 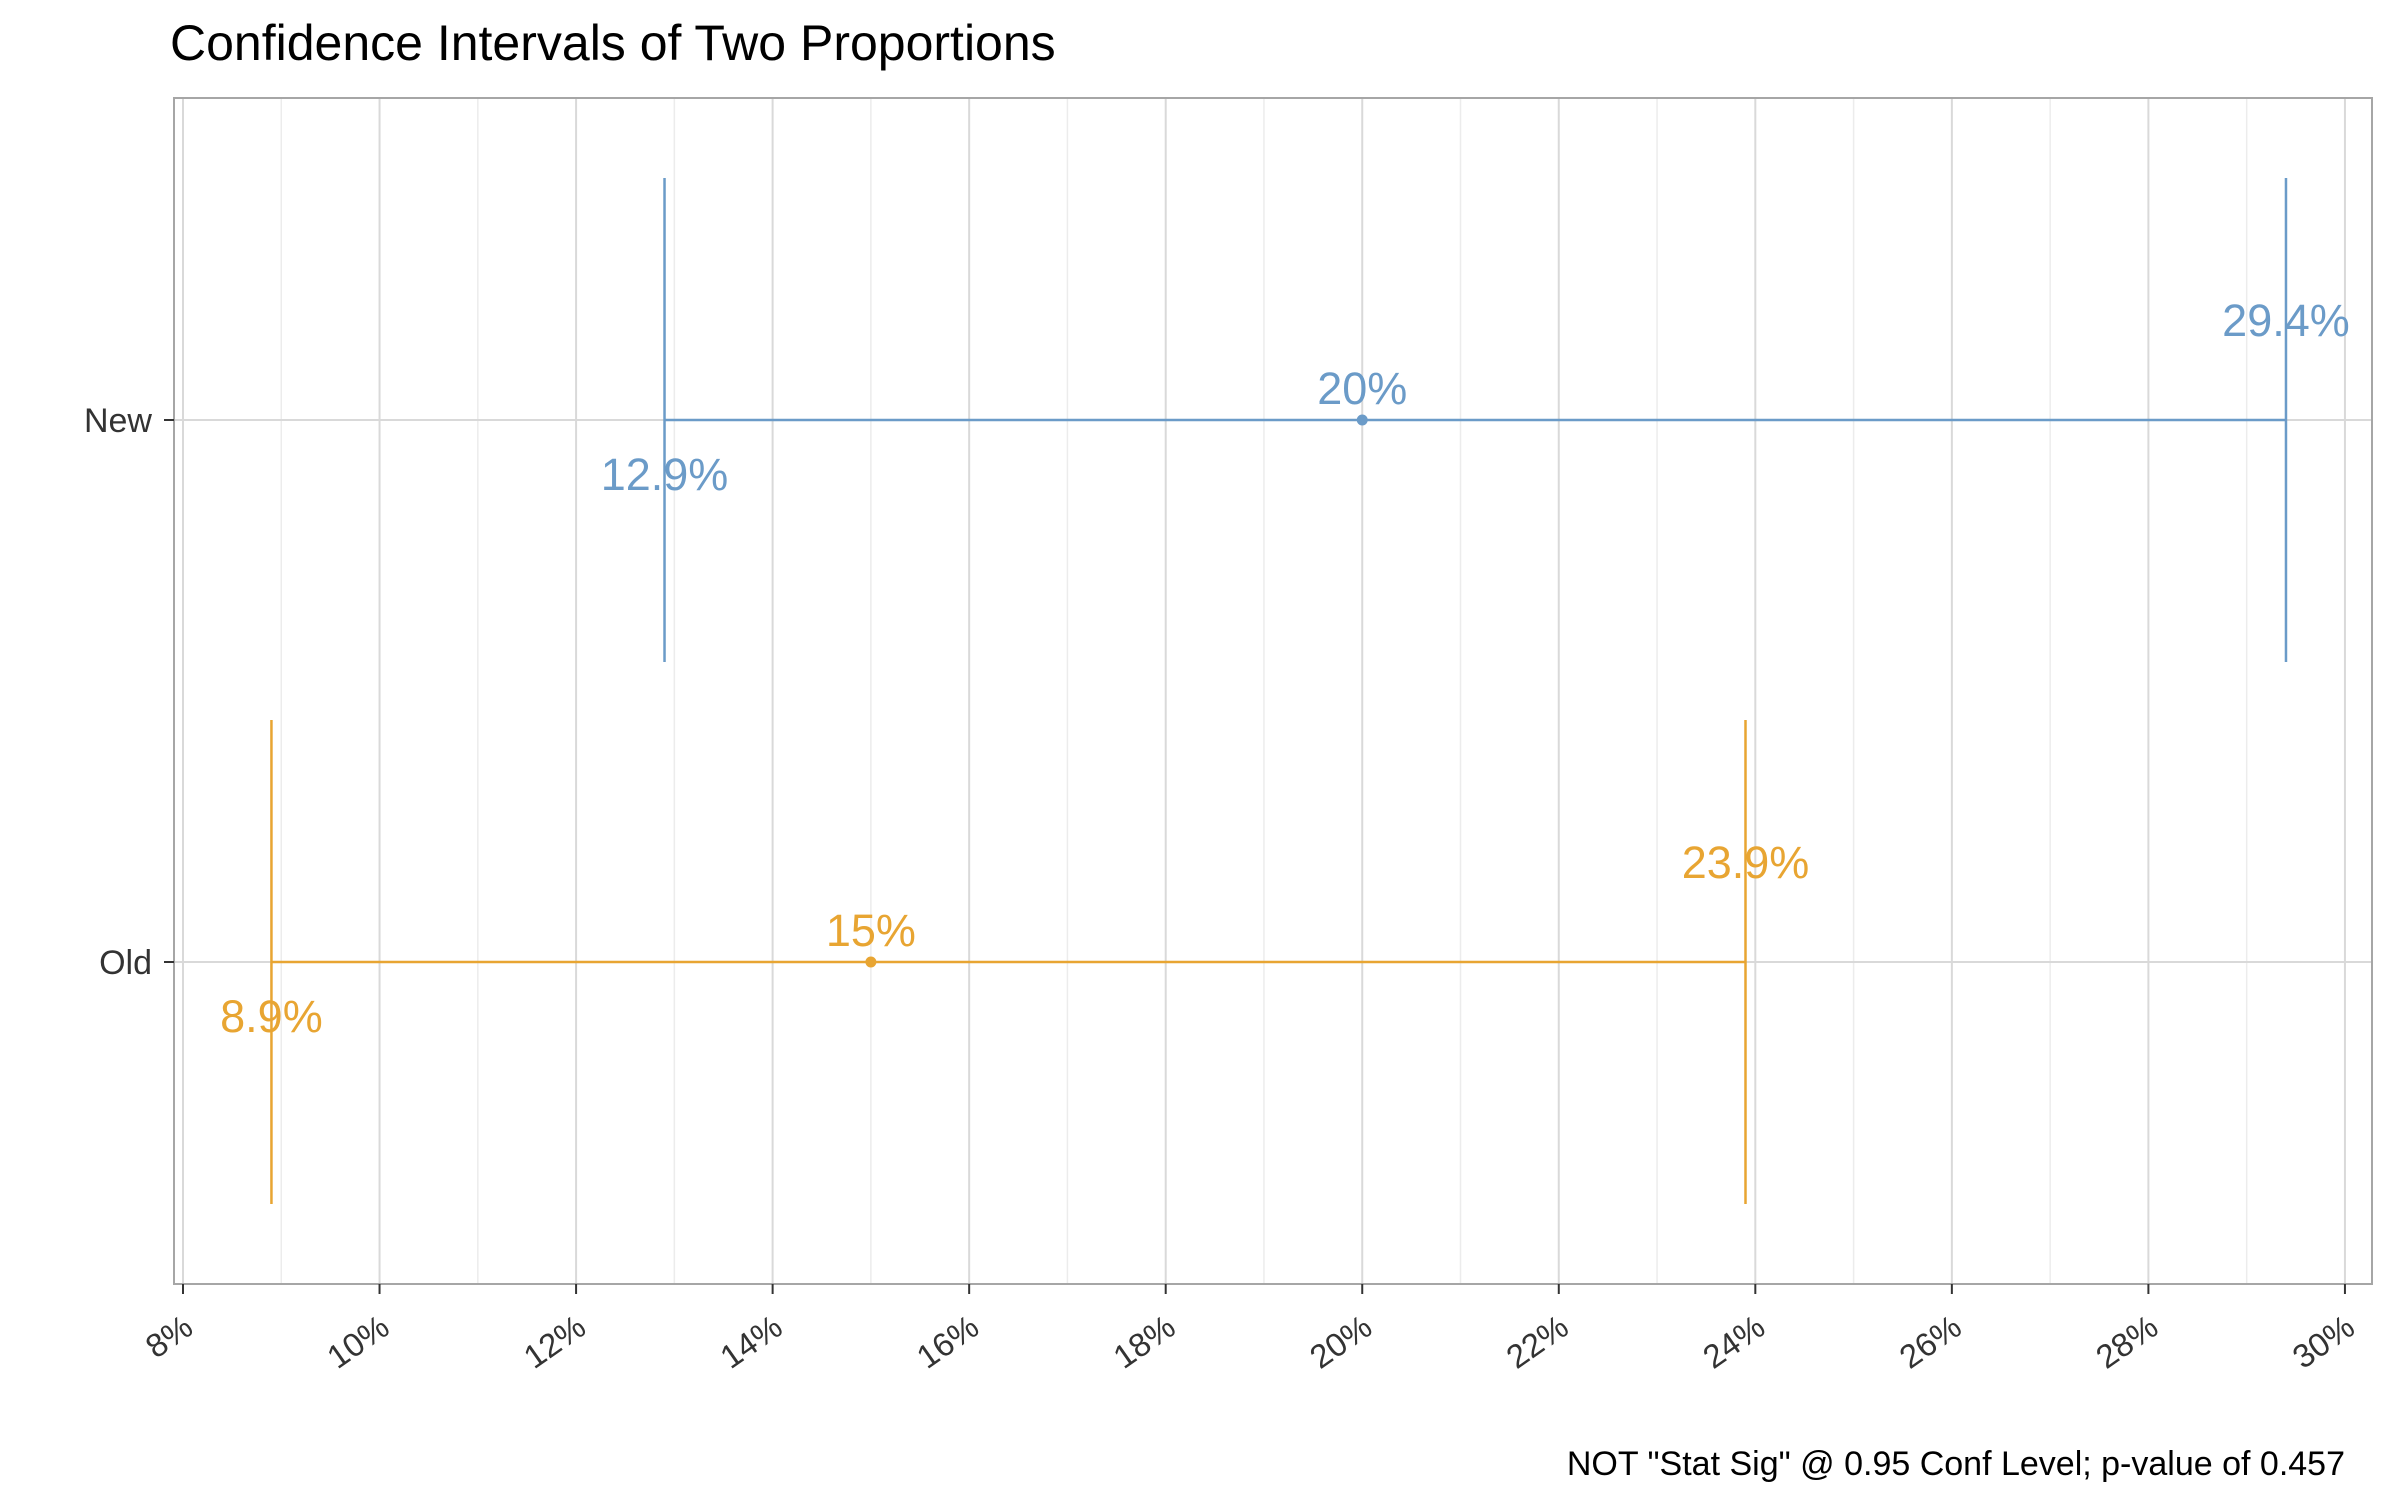 What do you see at coordinates (613, 43) in the screenshot?
I see `chart-title: Confidence Intervals of Two Proportions` at bounding box center [613, 43].